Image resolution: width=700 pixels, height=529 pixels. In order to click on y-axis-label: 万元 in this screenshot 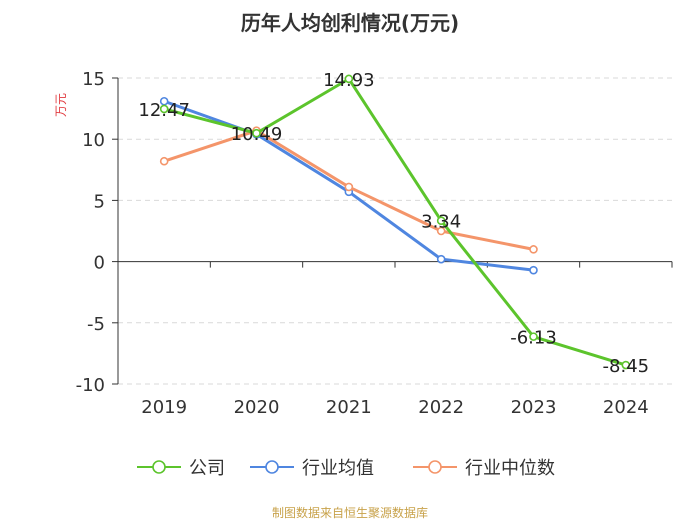, I will do `click(61, 105)`.